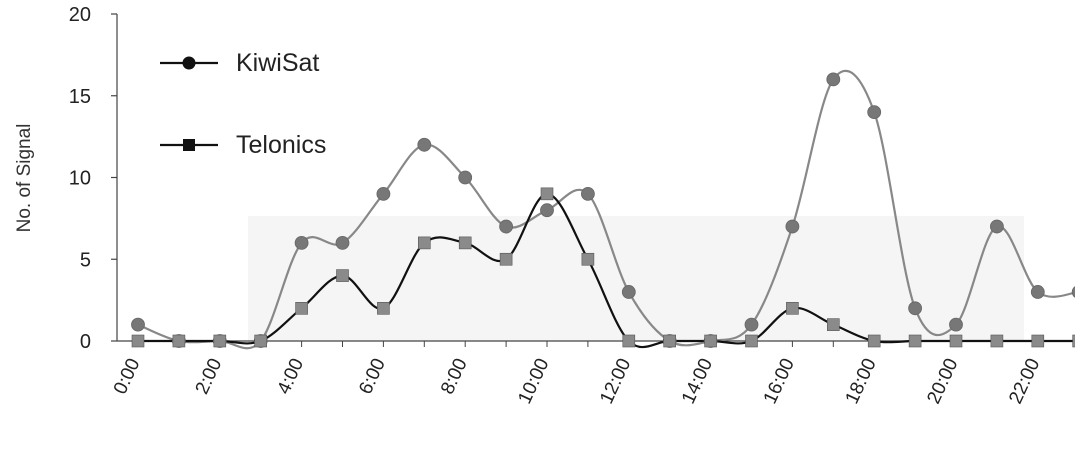 The width and height of the screenshot is (1075, 449). What do you see at coordinates (189, 63) in the screenshot?
I see `legend-marker-kiwisat` at bounding box center [189, 63].